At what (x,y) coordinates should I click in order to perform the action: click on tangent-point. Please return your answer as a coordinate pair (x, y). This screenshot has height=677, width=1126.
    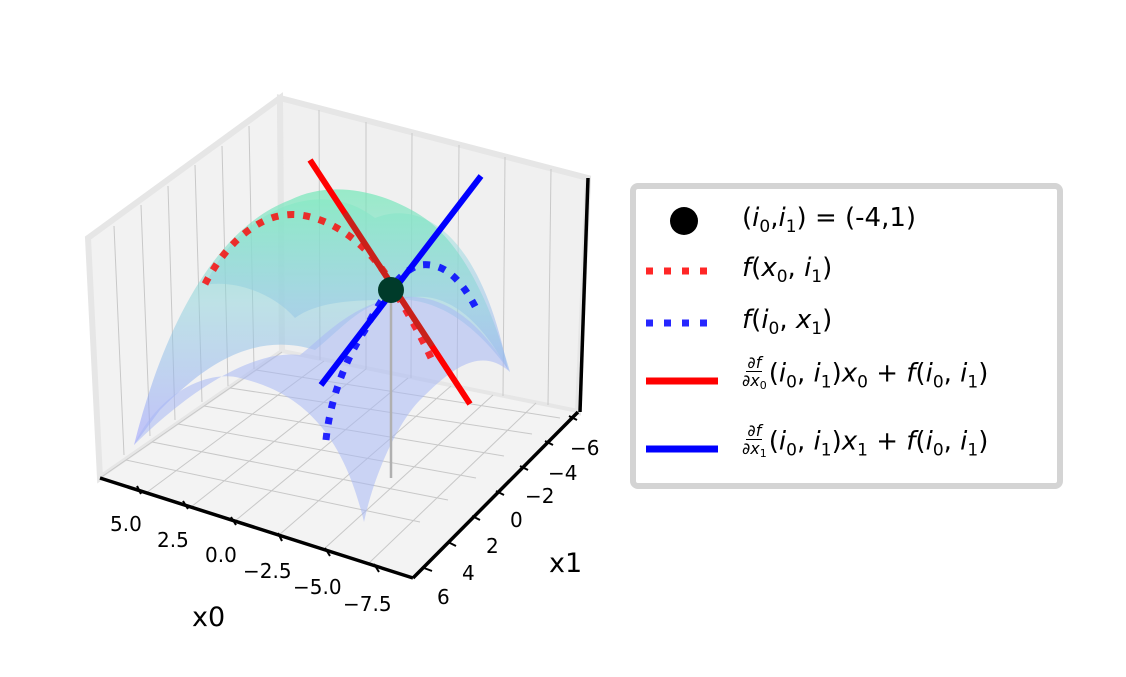
    Looking at the image, I should click on (391, 290).